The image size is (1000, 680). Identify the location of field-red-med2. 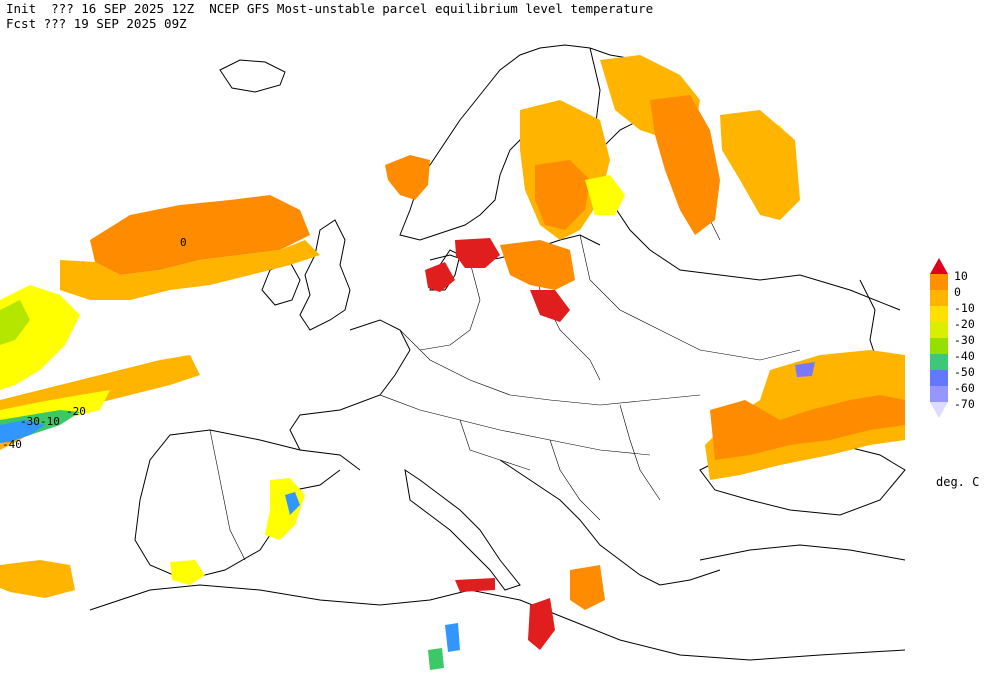
(541, 624).